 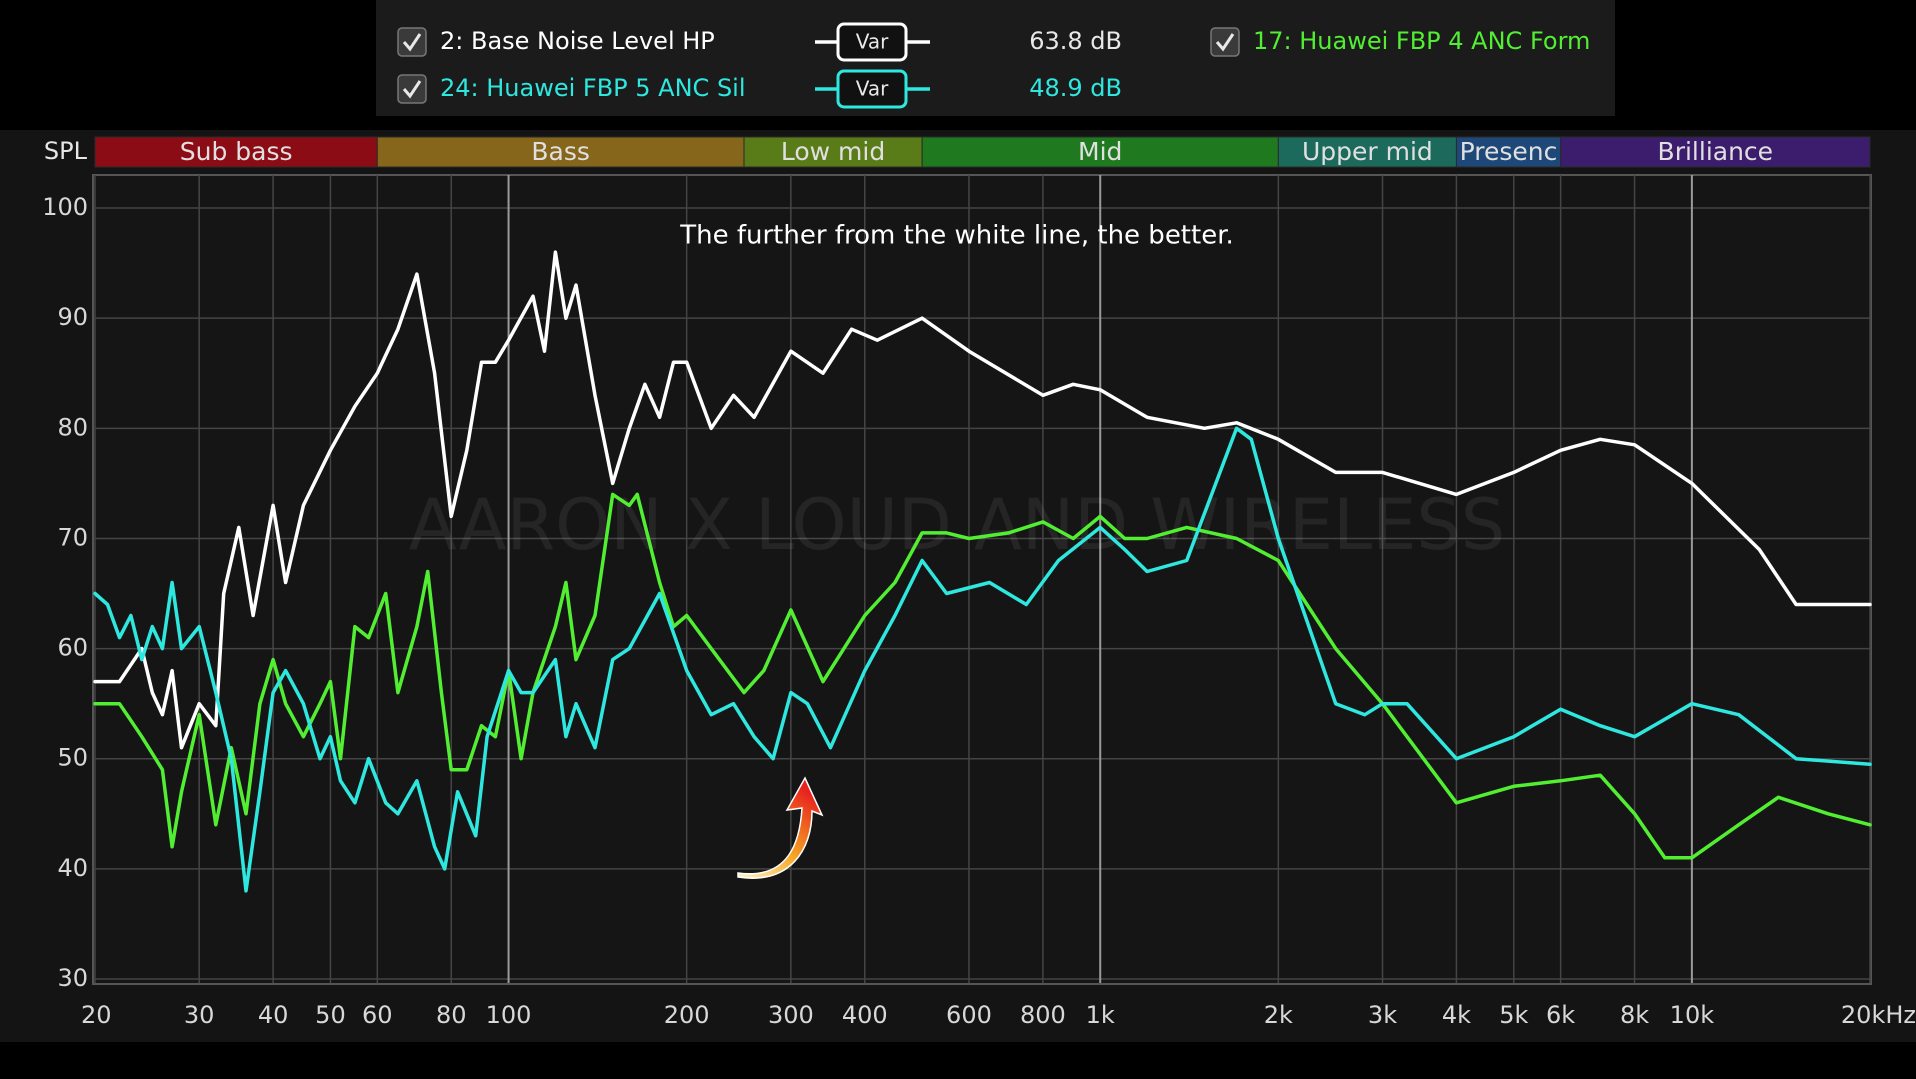 What do you see at coordinates (72, 978) in the screenshot?
I see `y-tick-label: 30` at bounding box center [72, 978].